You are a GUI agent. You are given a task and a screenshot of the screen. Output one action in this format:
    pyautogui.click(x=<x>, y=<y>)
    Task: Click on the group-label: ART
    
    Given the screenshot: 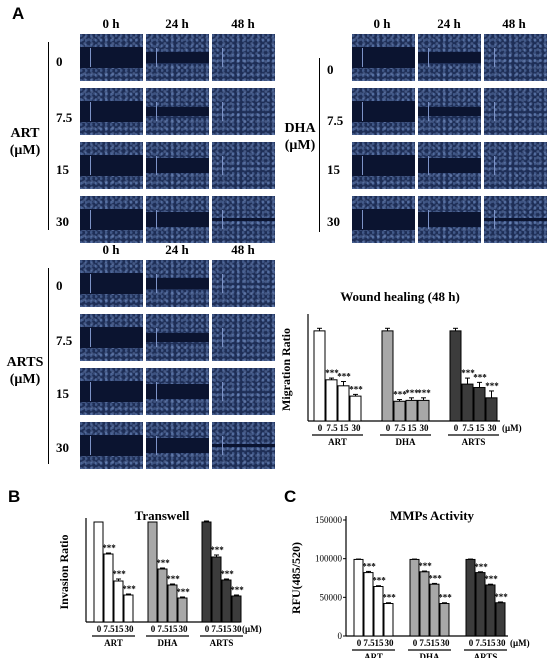 What is the action you would take?
    pyautogui.click(x=113, y=643)
    